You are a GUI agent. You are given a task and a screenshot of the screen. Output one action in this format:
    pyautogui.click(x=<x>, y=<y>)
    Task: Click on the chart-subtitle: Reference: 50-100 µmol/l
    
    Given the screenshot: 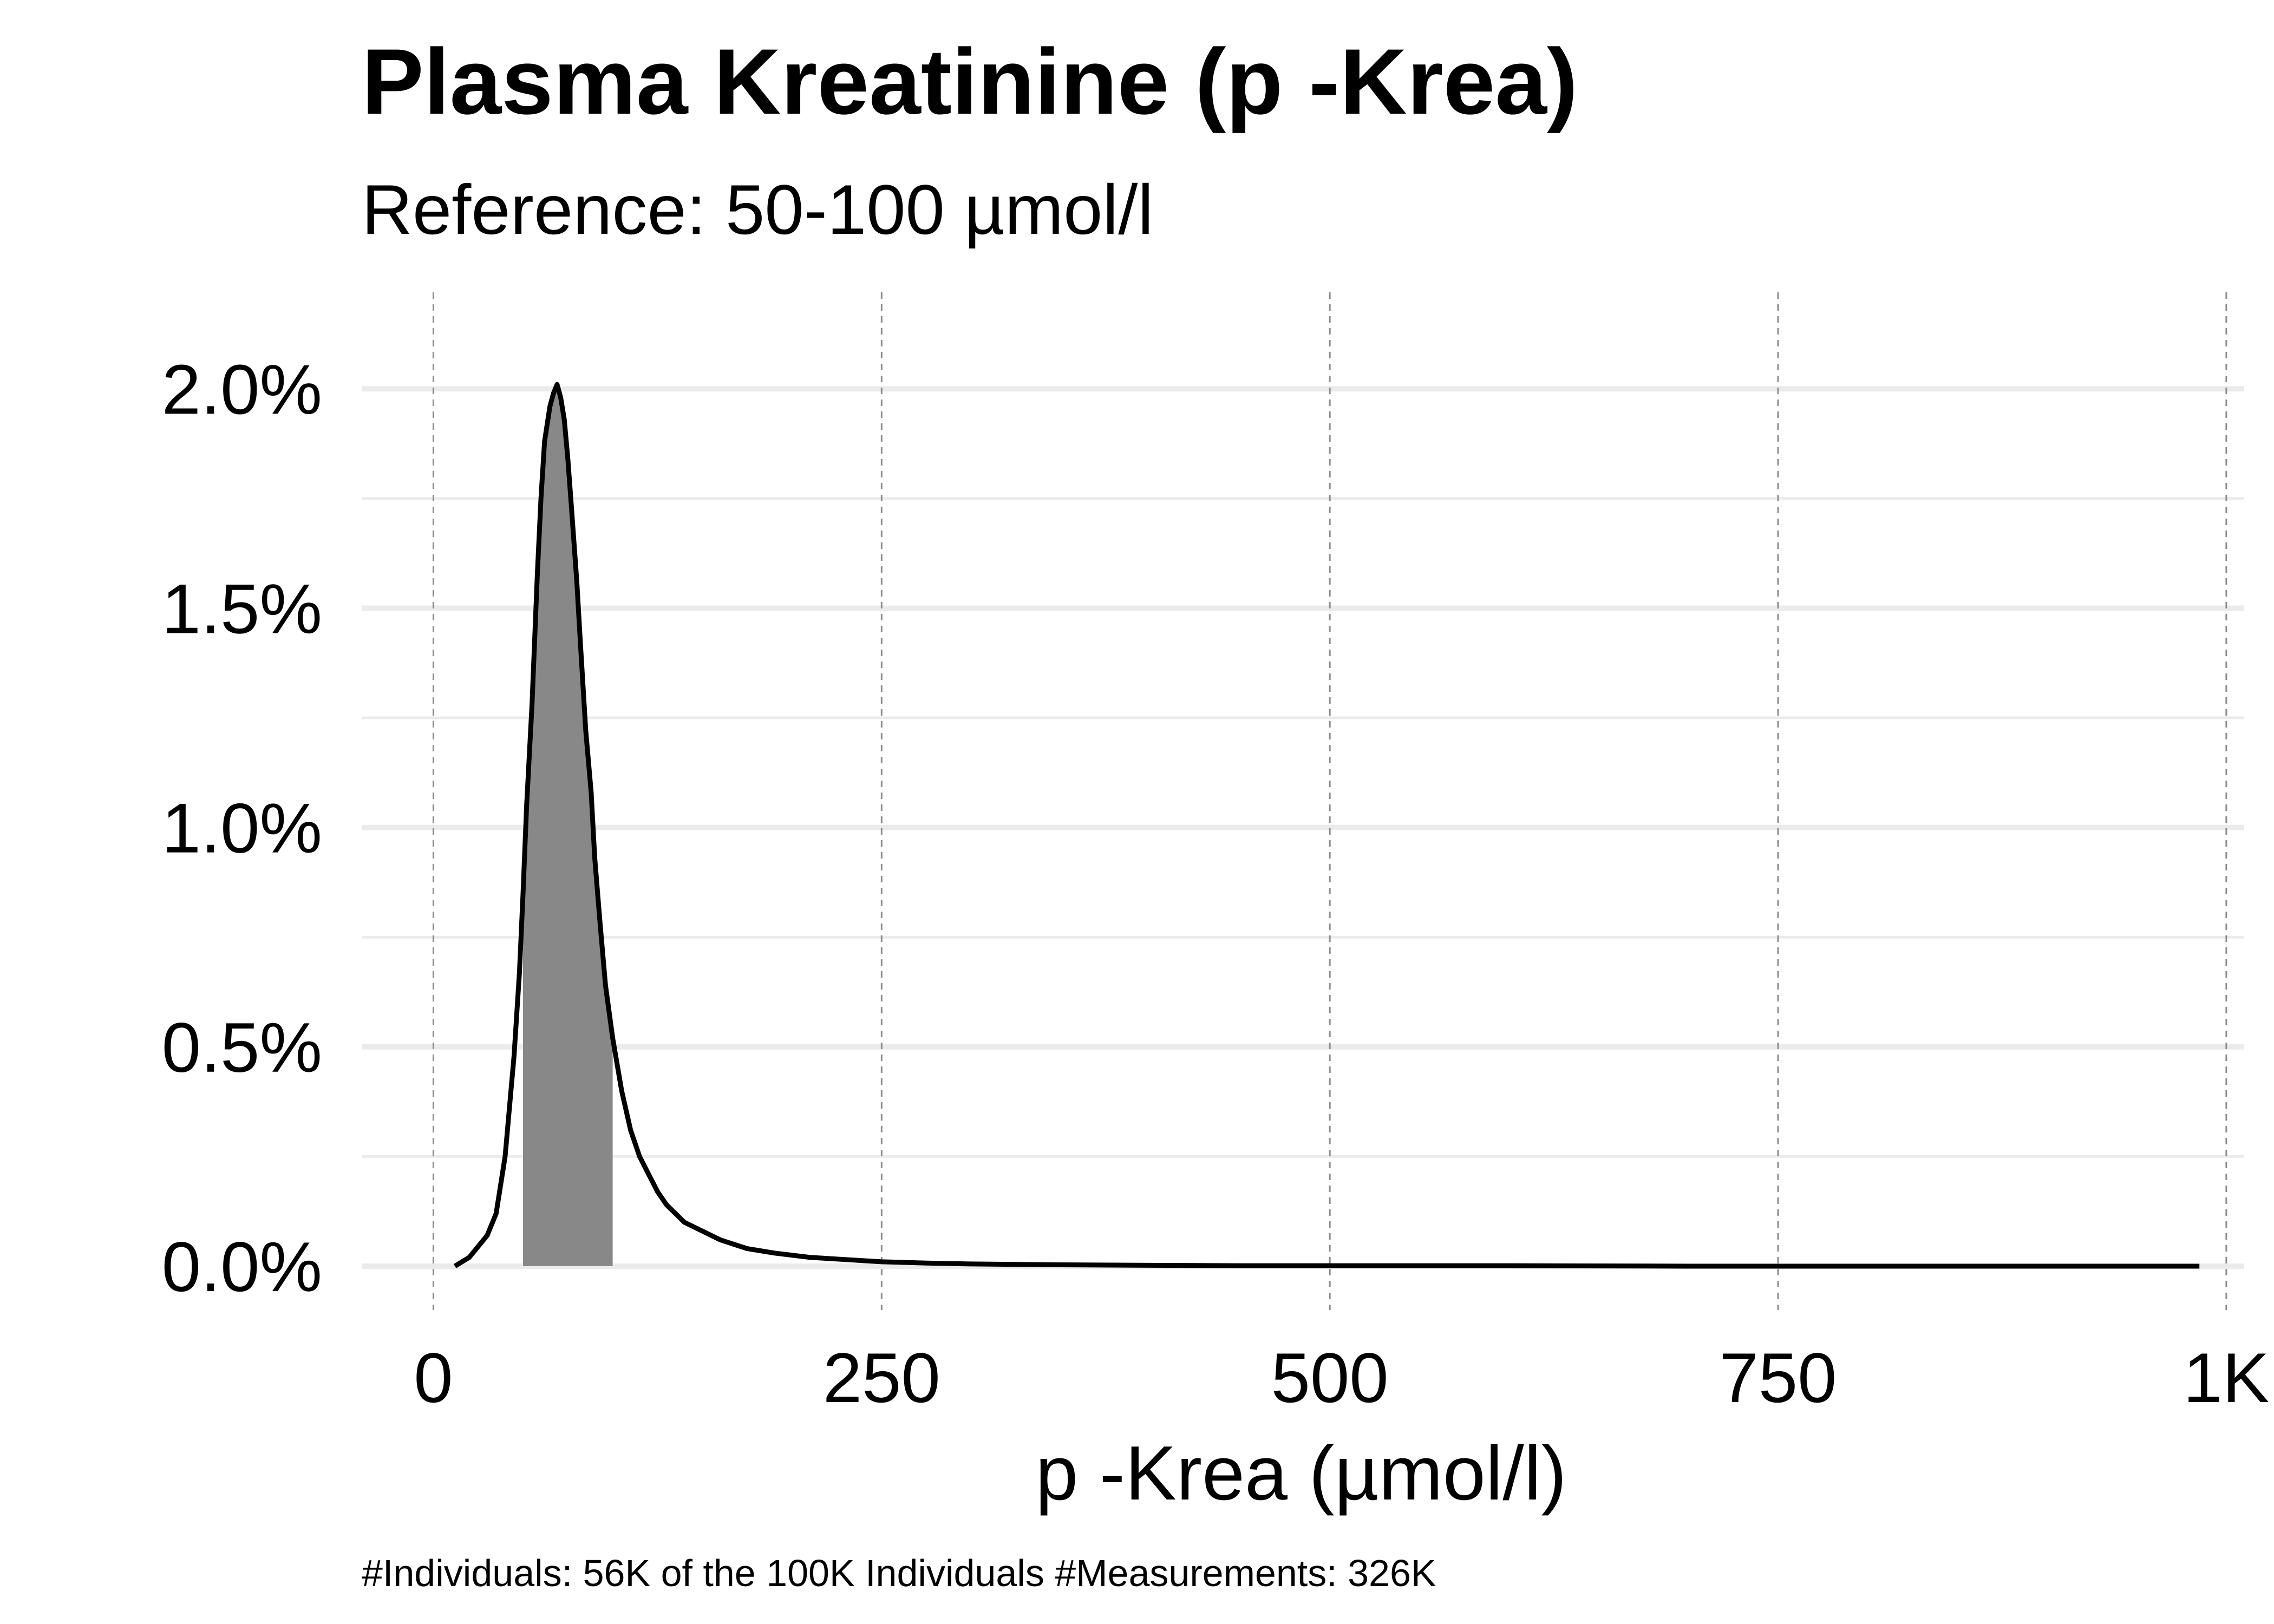 What is the action you would take?
    pyautogui.click(x=758, y=209)
    